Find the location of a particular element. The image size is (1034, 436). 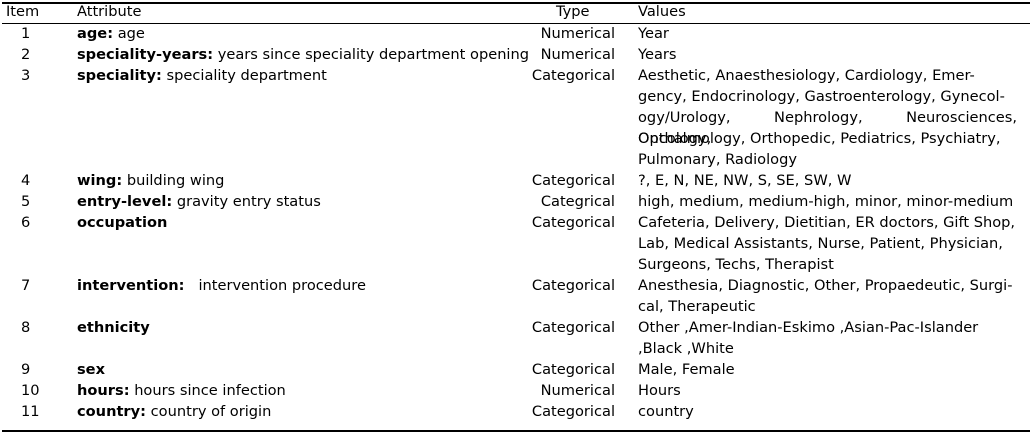

row-6-attribute-name: occupation is located at coordinates (122, 222).